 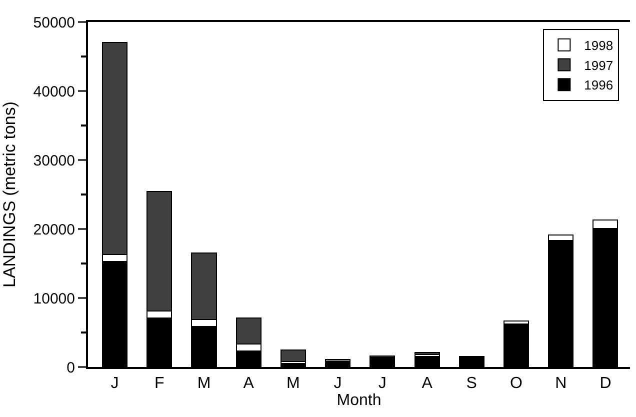 What do you see at coordinates (359, 401) in the screenshot?
I see `x-axis-title: Month` at bounding box center [359, 401].